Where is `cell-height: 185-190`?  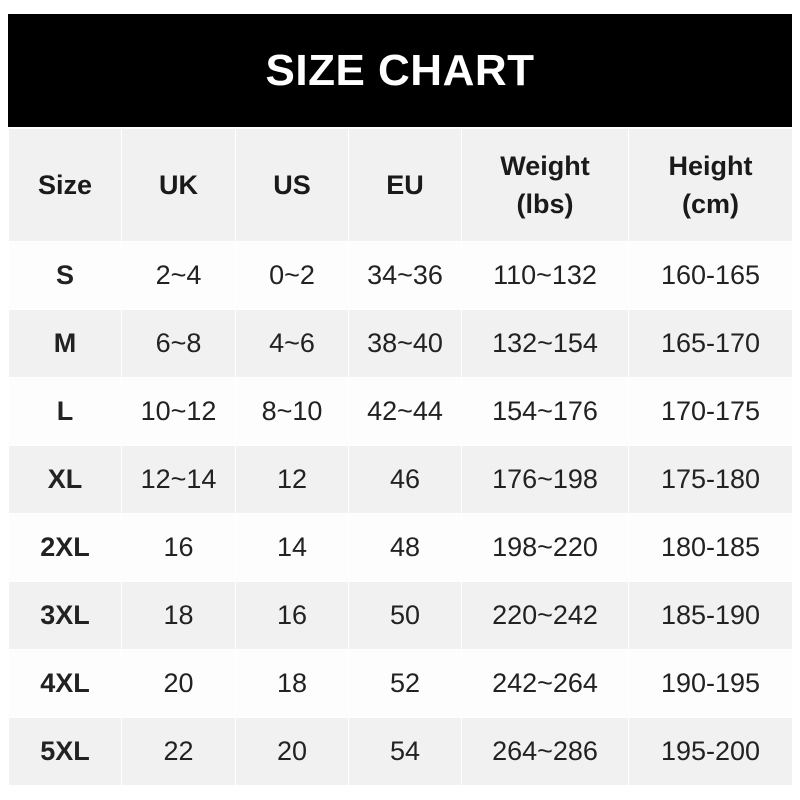
cell-height: 185-190 is located at coordinates (710, 615).